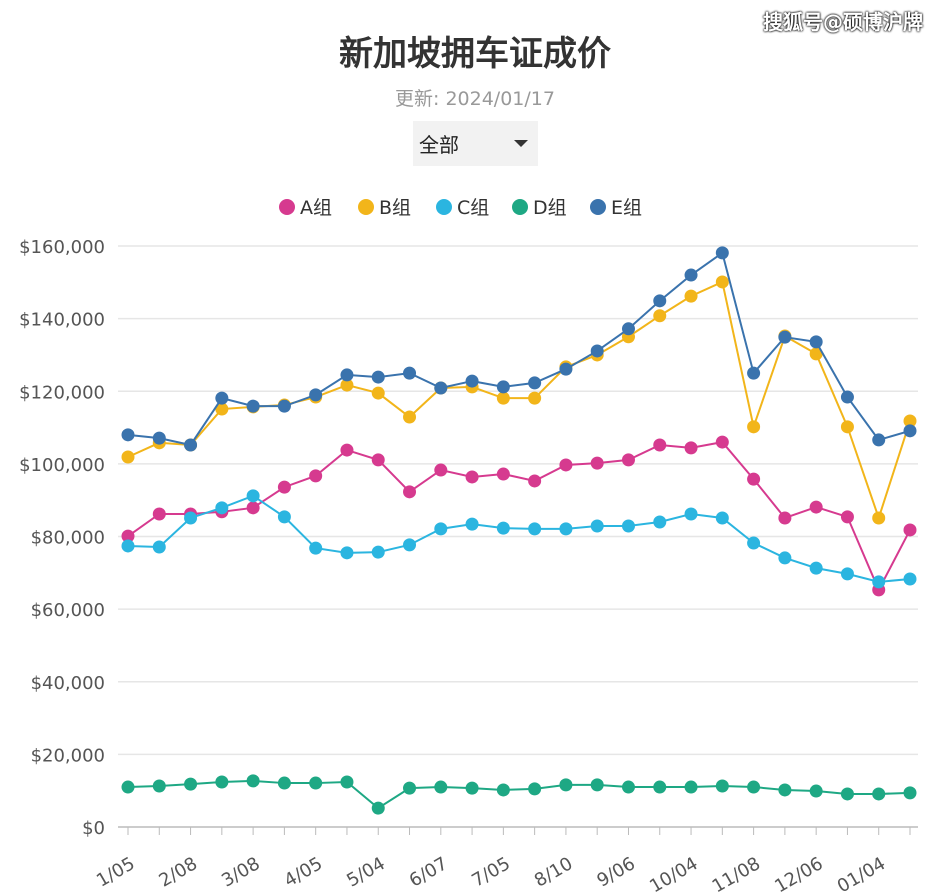 The height and width of the screenshot is (892, 941). Describe the element at coordinates (62, 247) in the screenshot. I see `y-tick-label: $160,000` at that location.